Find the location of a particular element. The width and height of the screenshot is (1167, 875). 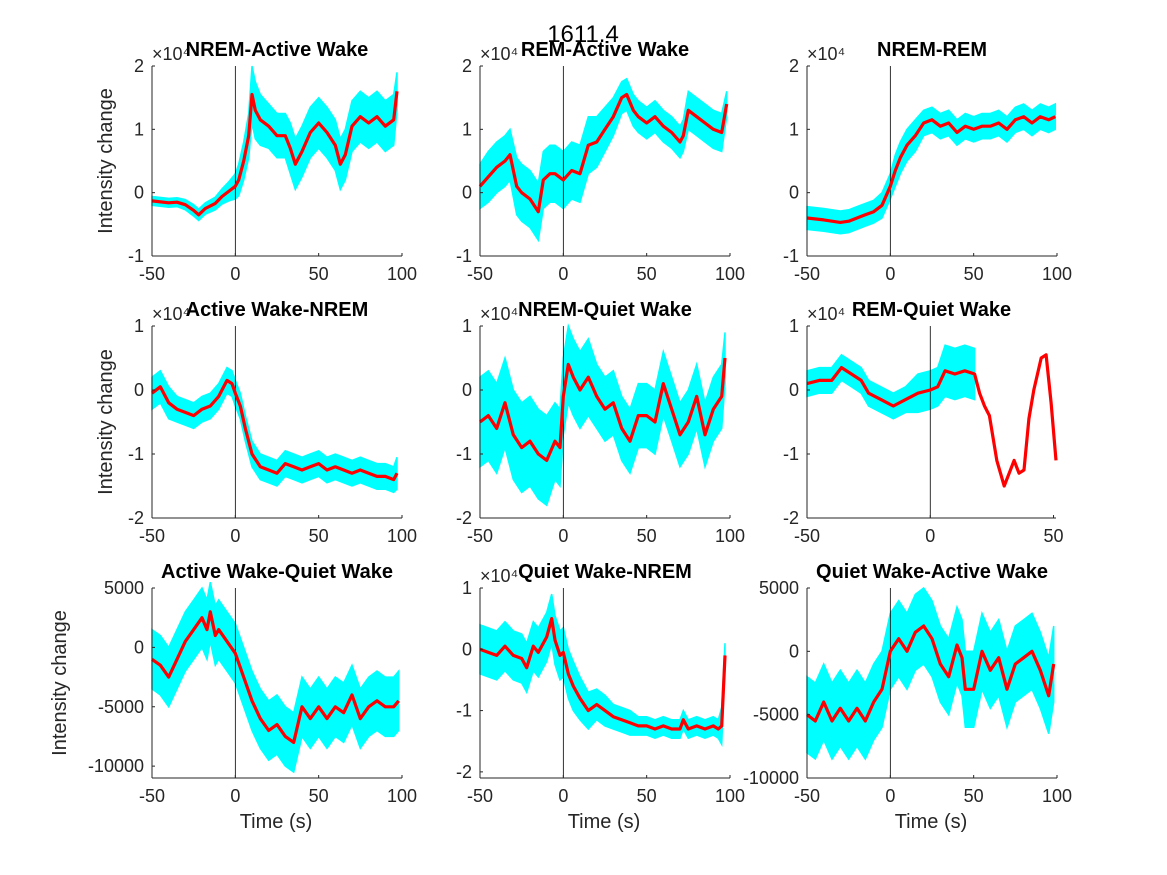

panel-title: Active Wake-Quiet Wake is located at coordinates (277, 572).